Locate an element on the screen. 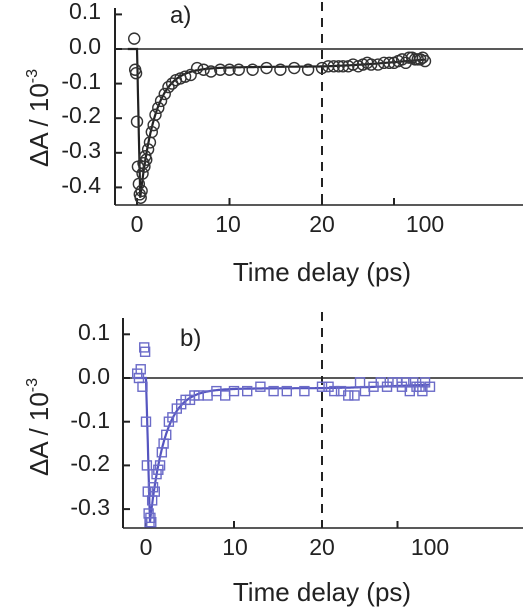 This screenshot has height=610, width=523. panel-b-x-tick-label: 20 is located at coordinates (322, 547).